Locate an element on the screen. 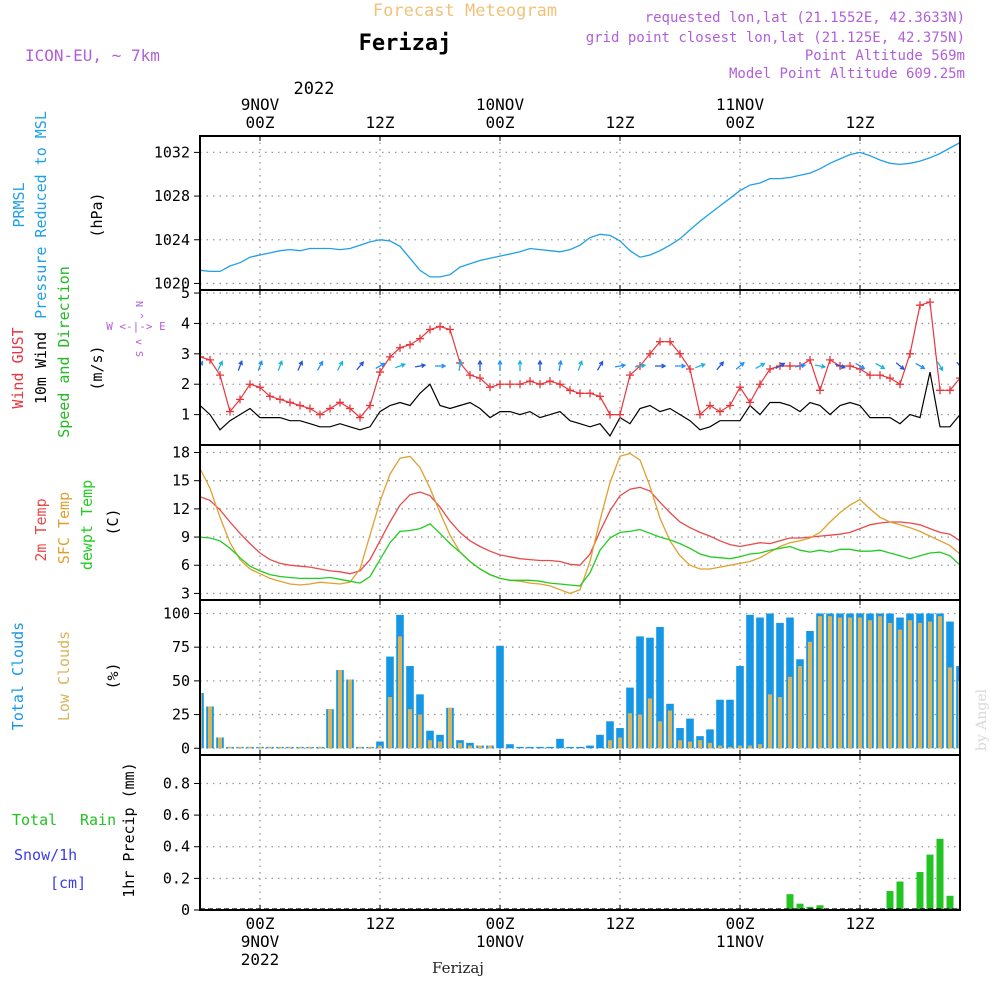 The height and width of the screenshot is (1000, 1000). panel-temperature: 3 6 9 12 15 18 2m Temp SFC Temp dewpt Temp (C) is located at coordinates (496, 523).